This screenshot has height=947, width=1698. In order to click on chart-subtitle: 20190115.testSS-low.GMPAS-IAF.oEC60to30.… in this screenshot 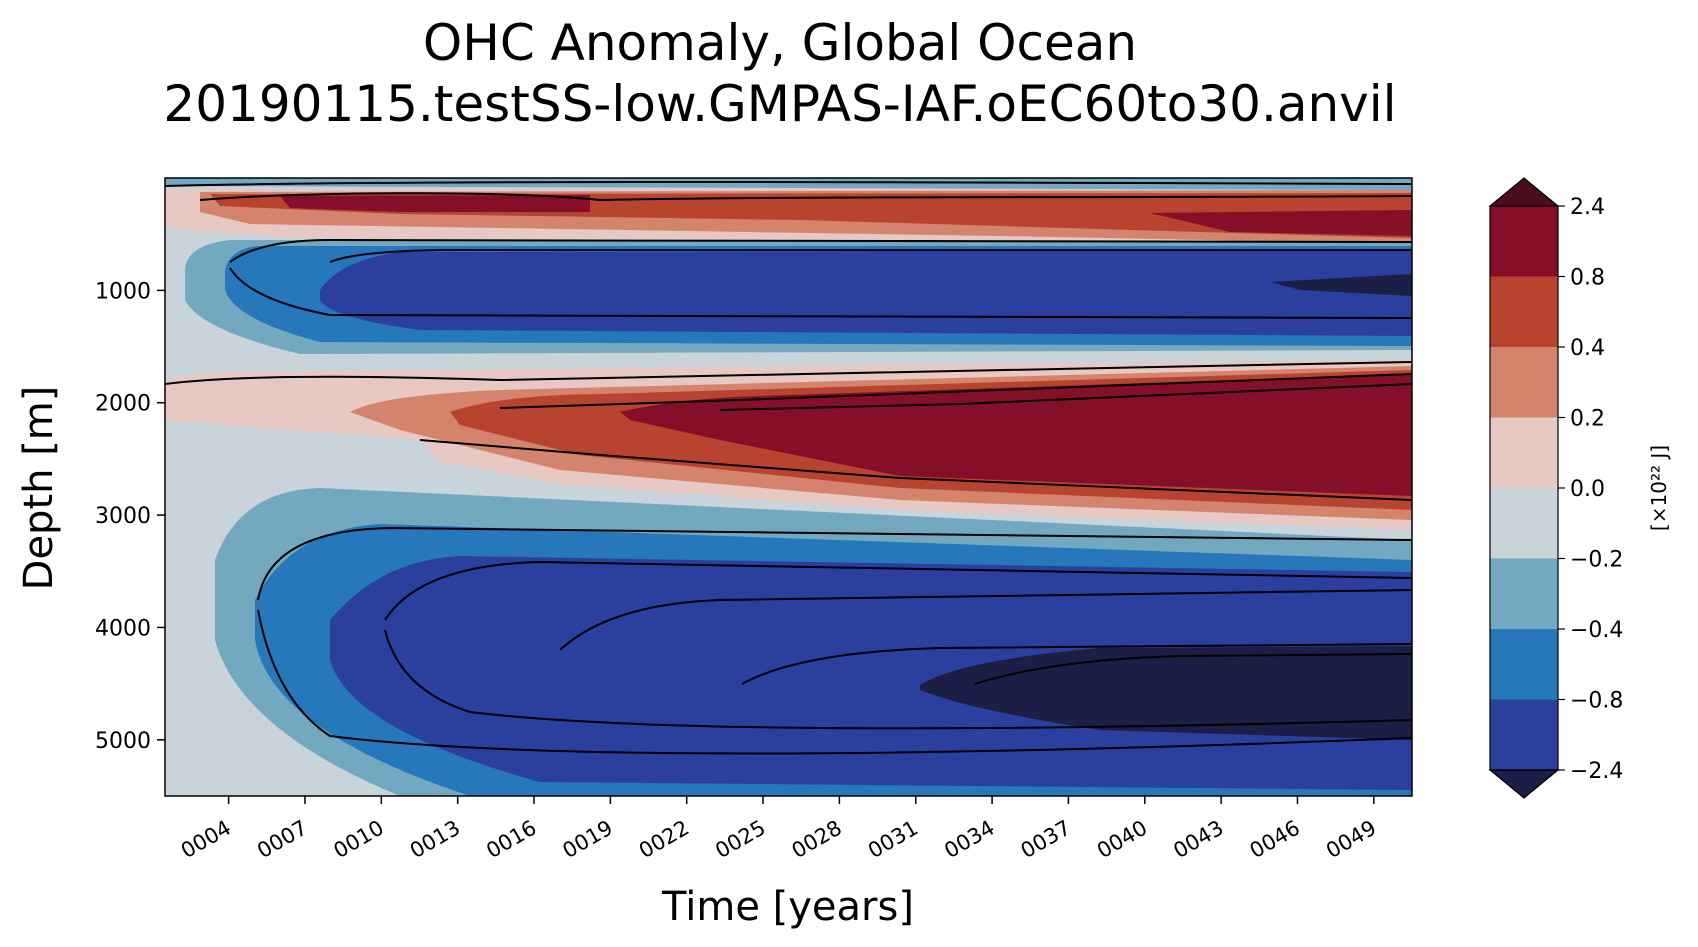, I will do `click(779, 104)`.